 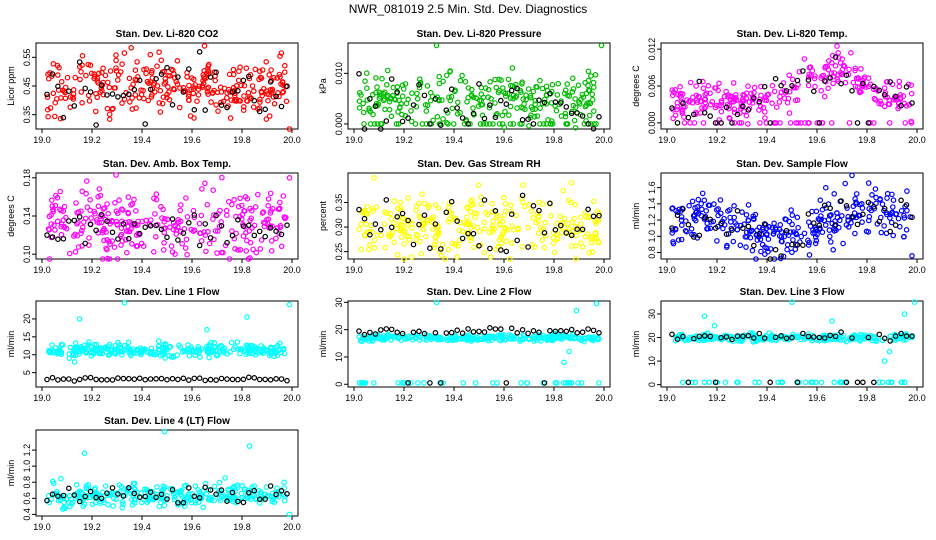 What do you see at coordinates (652, 187) in the screenshot?
I see `y-tick-label: 1.6` at bounding box center [652, 187].